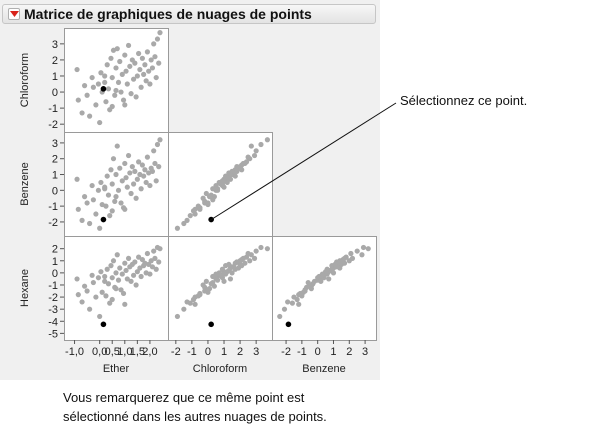 This screenshot has height=441, width=592. I want to click on y-tick-label: -3, so click(53, 310).